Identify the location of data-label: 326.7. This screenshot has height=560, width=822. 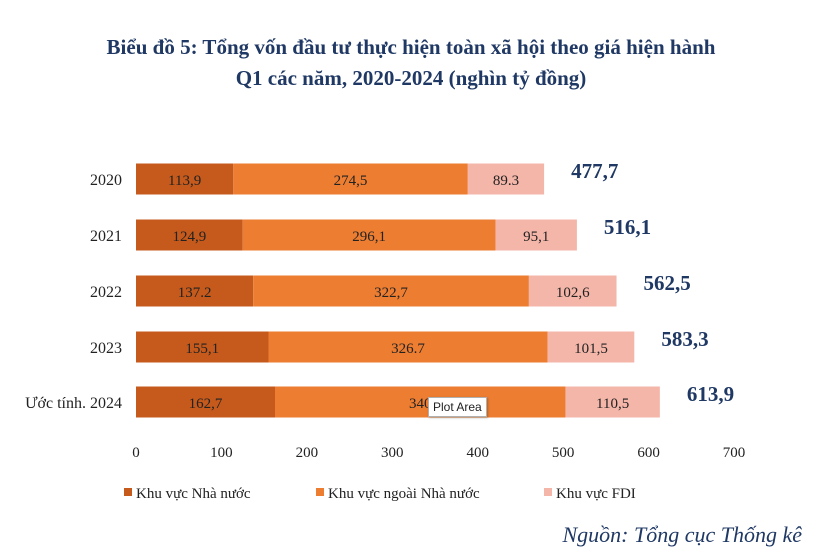
(408, 349).